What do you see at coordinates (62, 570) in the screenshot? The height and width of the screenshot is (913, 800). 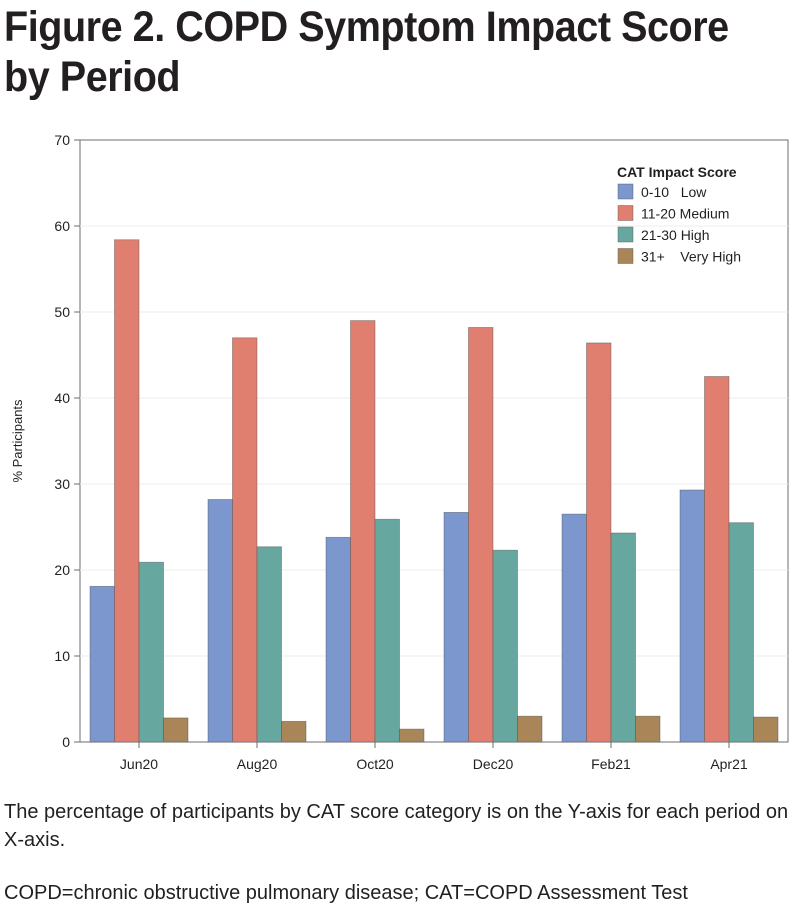 I see `y-tick-label: 20` at bounding box center [62, 570].